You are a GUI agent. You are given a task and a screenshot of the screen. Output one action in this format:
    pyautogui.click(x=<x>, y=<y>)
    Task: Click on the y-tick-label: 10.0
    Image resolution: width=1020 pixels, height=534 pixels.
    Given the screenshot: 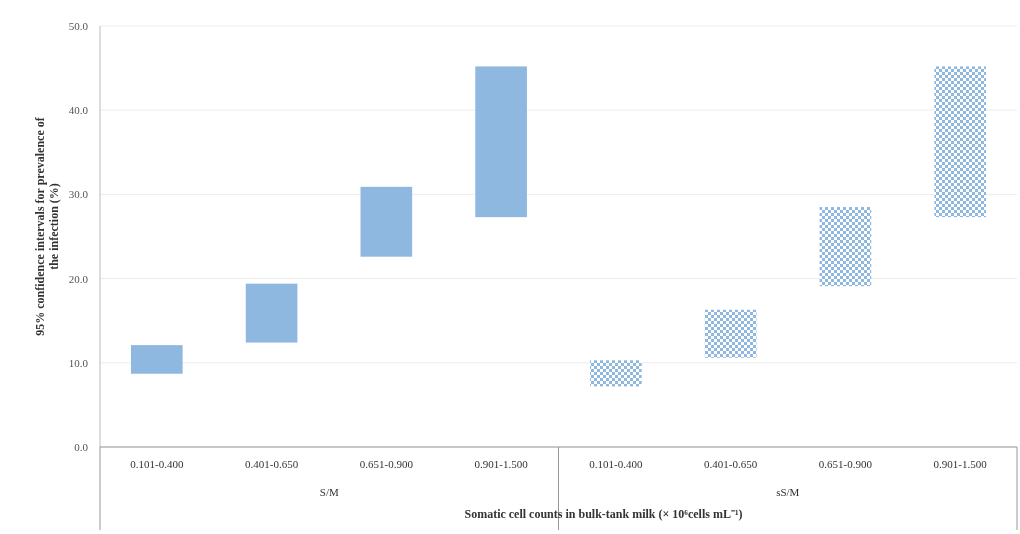 What is the action you would take?
    pyautogui.click(x=78, y=362)
    